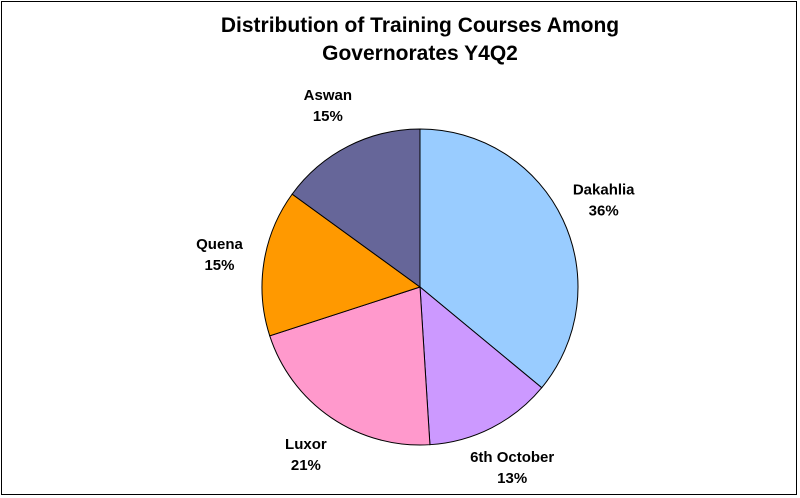 Image resolution: width=800 pixels, height=498 pixels. What do you see at coordinates (306, 465) in the screenshot?
I see `slice-value-label: 21%` at bounding box center [306, 465].